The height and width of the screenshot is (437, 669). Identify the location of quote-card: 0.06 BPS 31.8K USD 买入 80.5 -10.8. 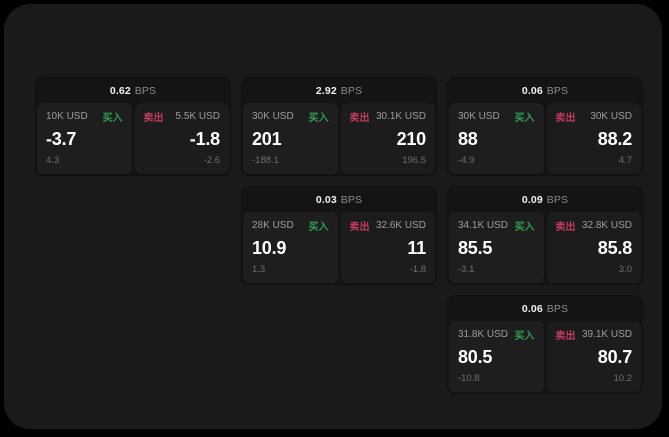
(545, 344).